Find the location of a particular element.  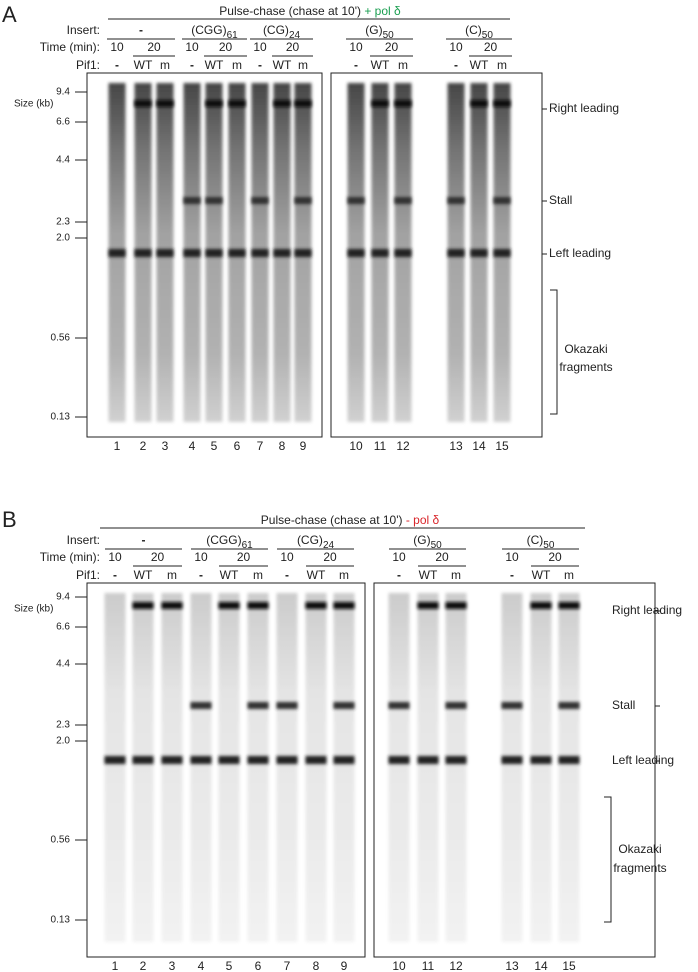

insert-text: (CGG) is located at coordinates (208, 30).